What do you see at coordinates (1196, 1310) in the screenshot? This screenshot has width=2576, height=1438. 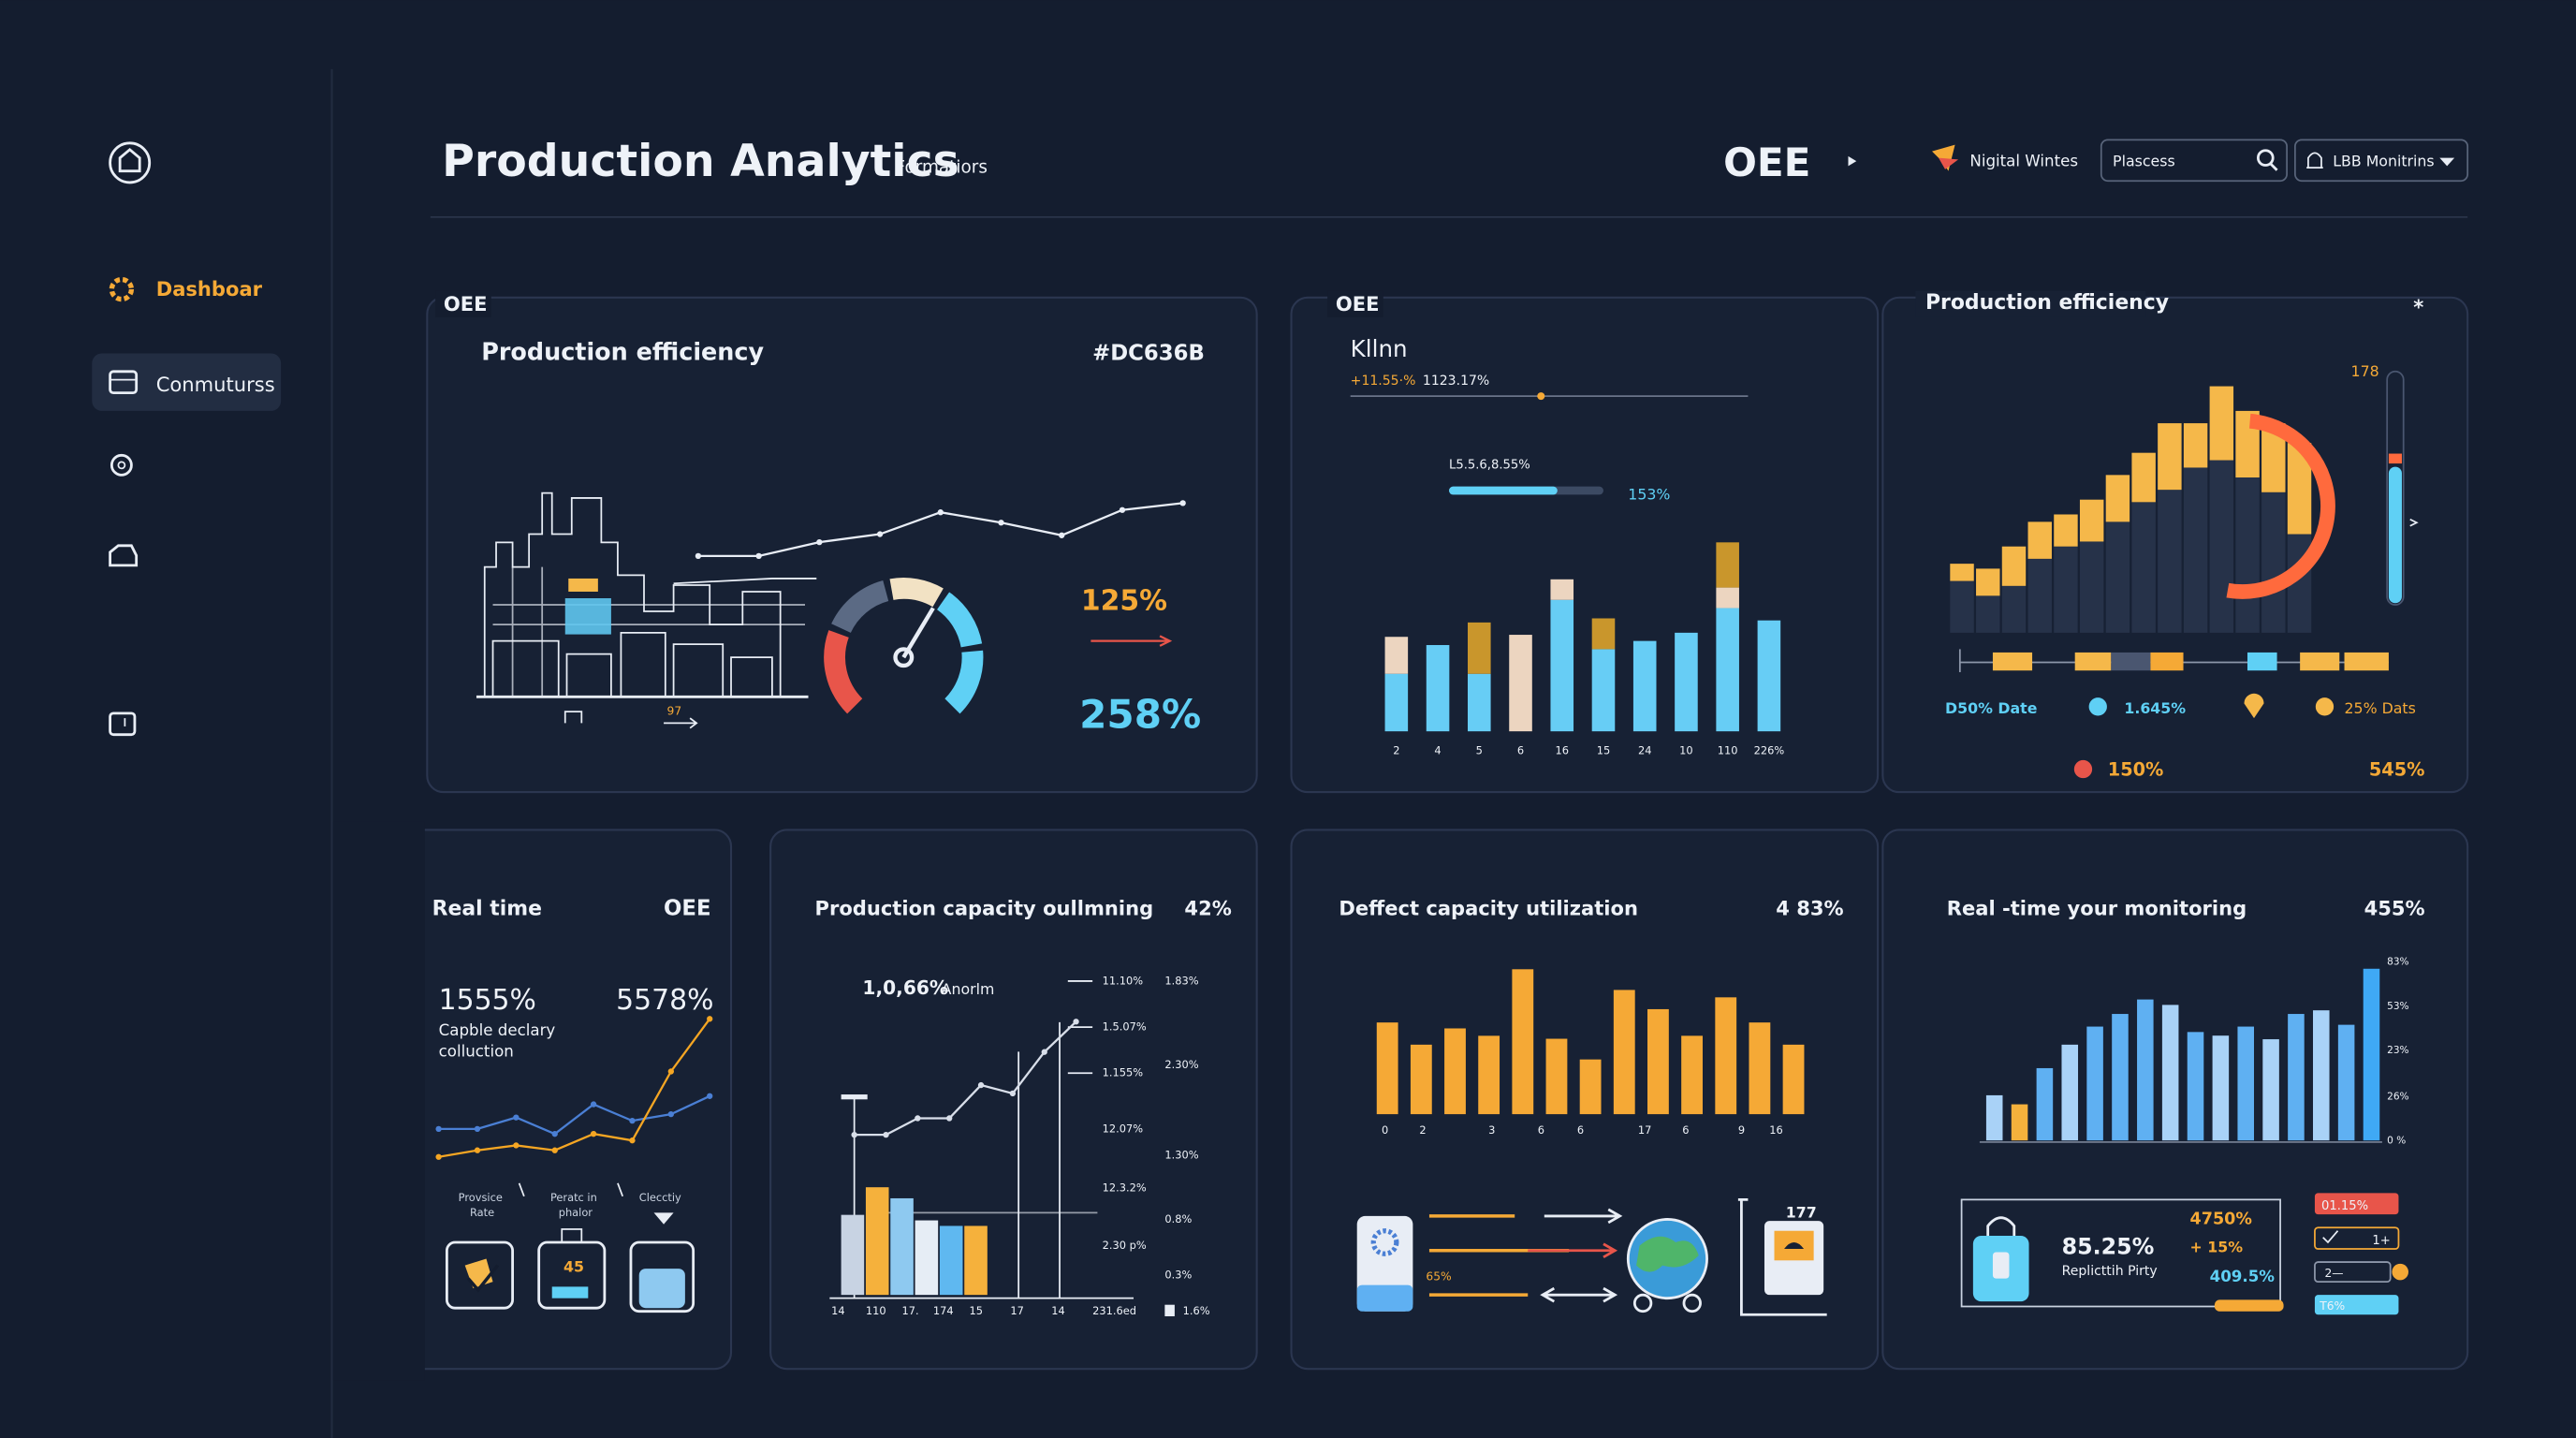 I see `axis-label: 1.6%` at bounding box center [1196, 1310].